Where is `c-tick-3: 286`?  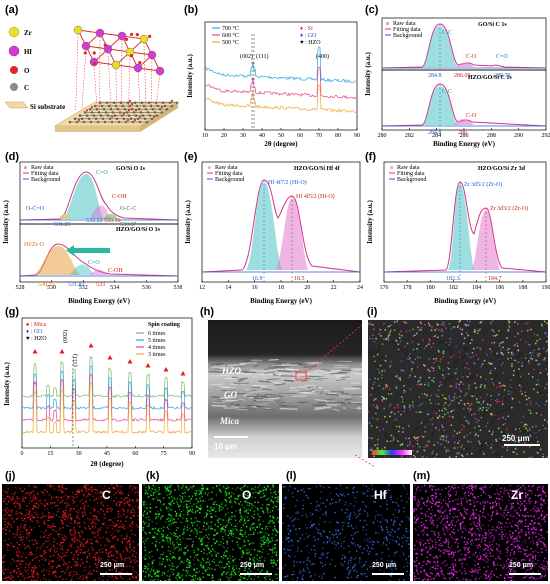
c-tick-3: 286 is located at coordinates (464, 136).